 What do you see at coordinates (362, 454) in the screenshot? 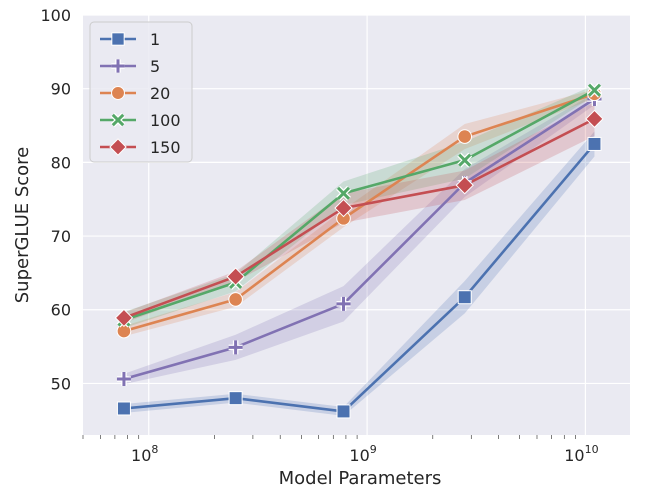
I see `x-tick-label: 10⁹` at bounding box center [362, 454].